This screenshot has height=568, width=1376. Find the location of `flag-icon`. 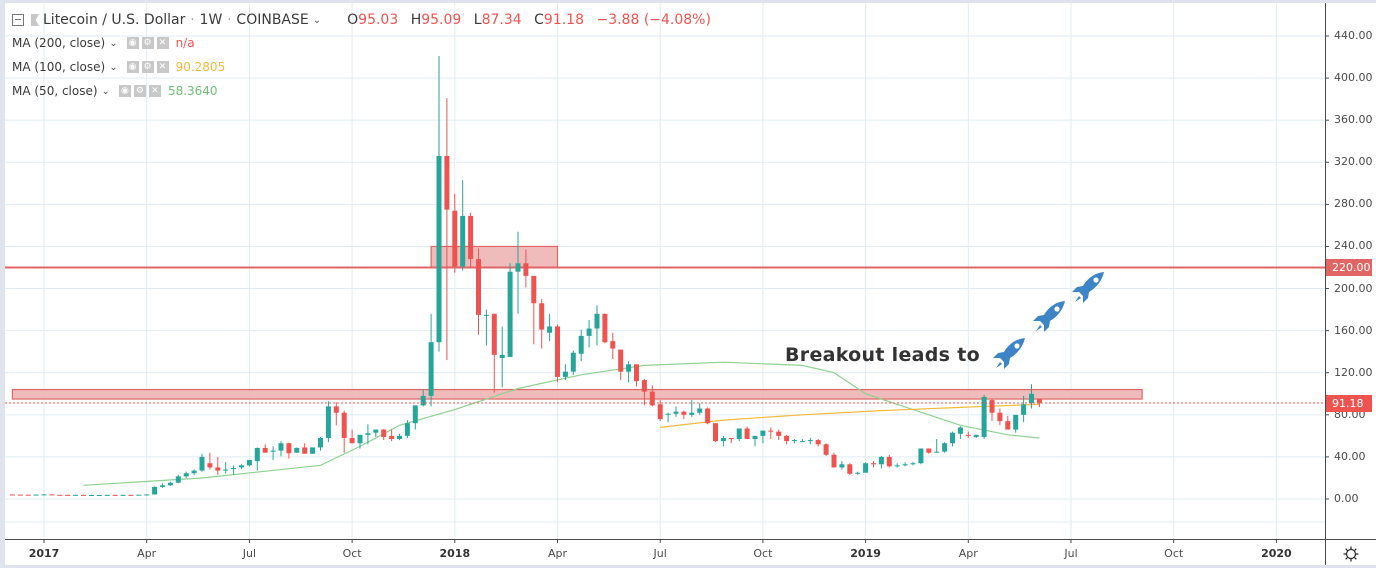

flag-icon is located at coordinates (35, 20).